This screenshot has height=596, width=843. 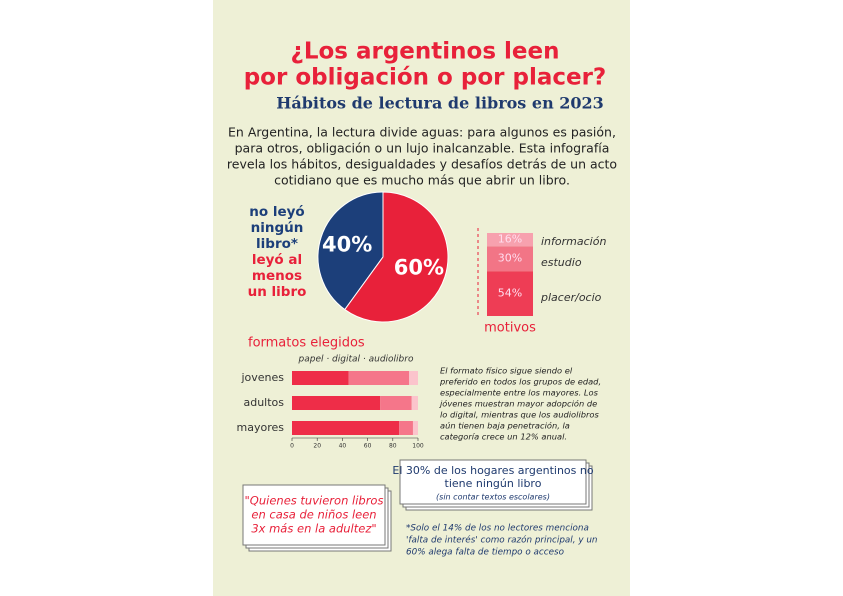 I want to click on formats-text-line: categoría crece un 12% anual., so click(x=503, y=437).